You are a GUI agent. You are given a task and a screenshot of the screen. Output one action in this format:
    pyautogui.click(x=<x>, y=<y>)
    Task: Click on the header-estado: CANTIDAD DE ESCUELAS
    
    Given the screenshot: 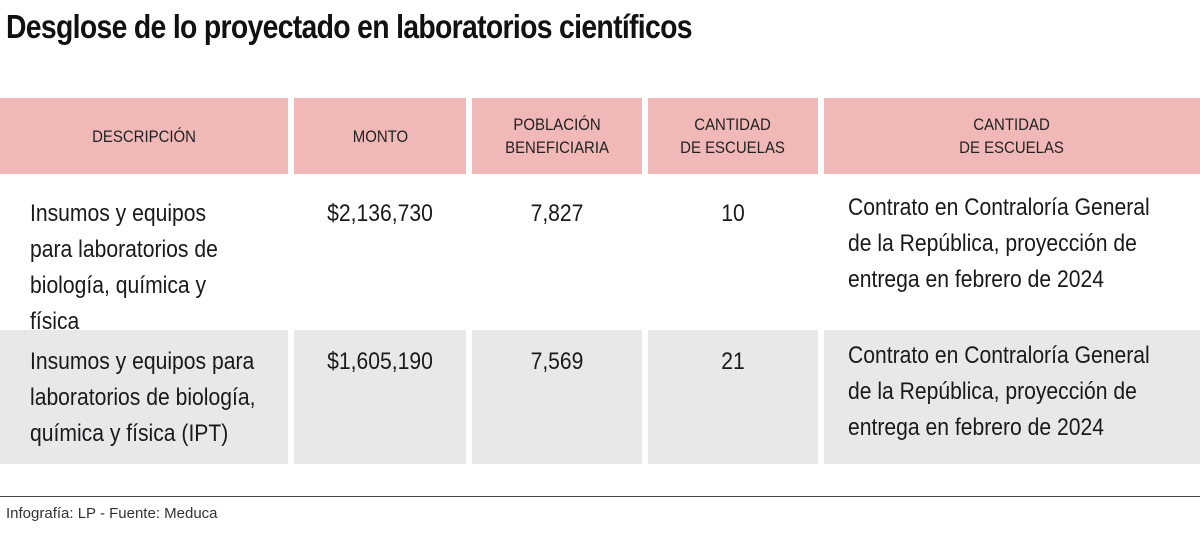 What is the action you would take?
    pyautogui.click(x=1012, y=136)
    